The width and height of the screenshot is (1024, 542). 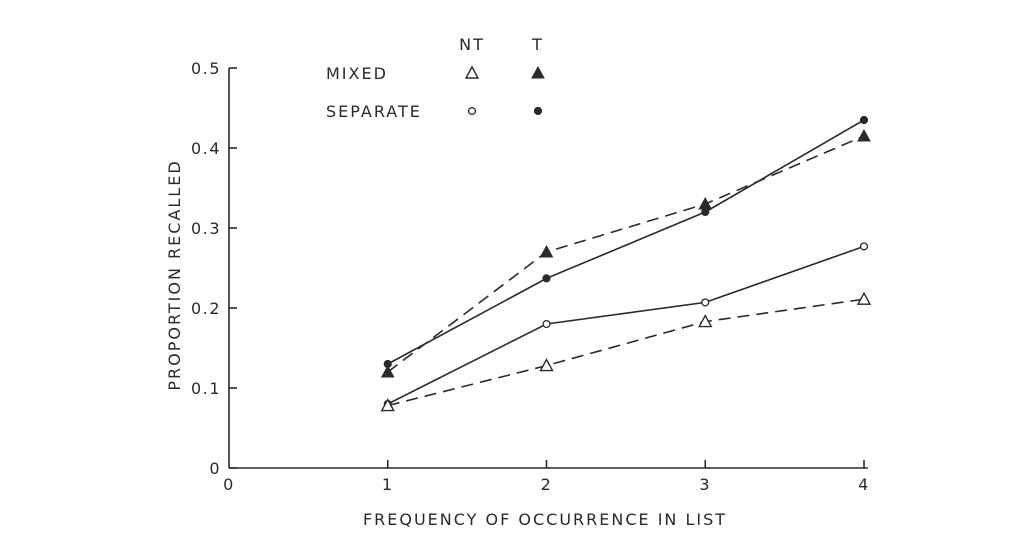 I want to click on legend-marker-separate-nt, so click(x=472, y=111).